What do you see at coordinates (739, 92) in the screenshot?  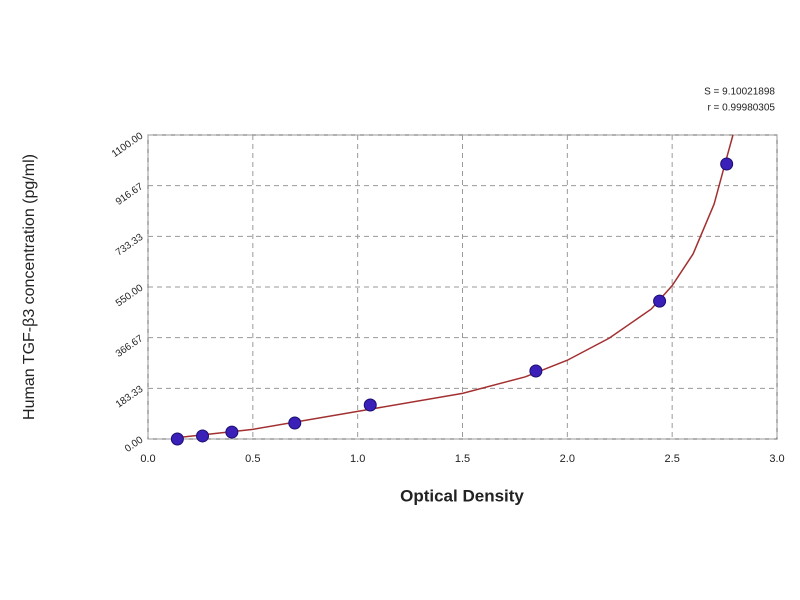 I see `annotation: S = 9.10021898` at bounding box center [739, 92].